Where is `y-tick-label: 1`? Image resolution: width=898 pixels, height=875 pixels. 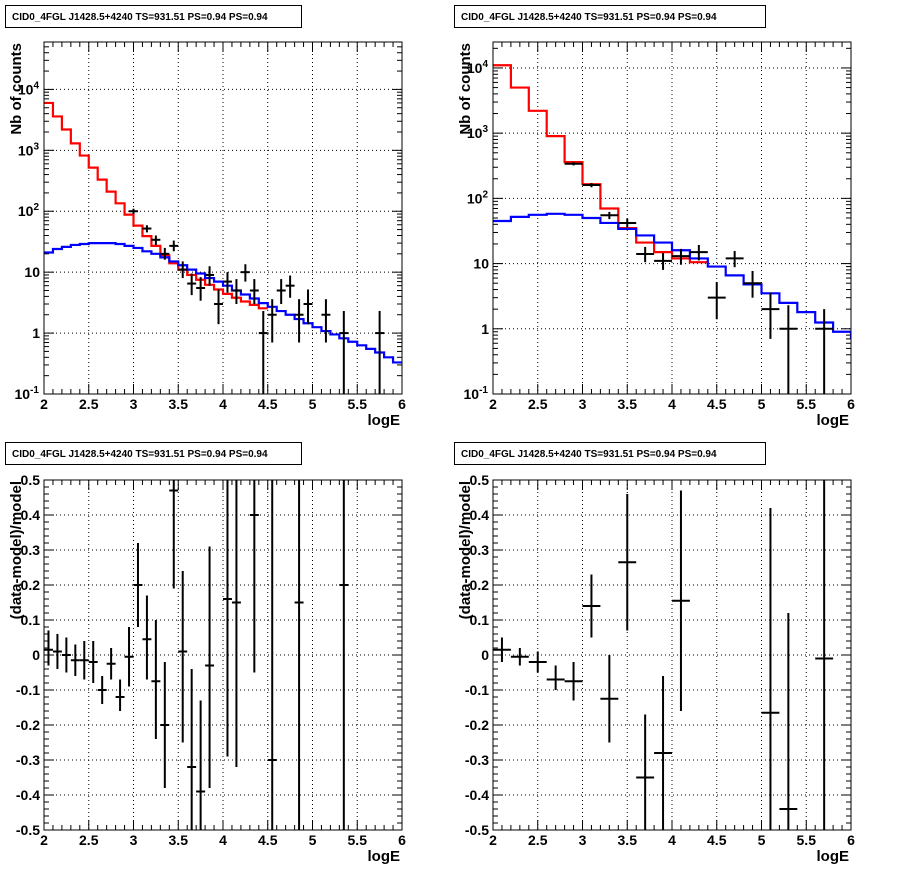
y-tick-label: 1 is located at coordinates (36, 333).